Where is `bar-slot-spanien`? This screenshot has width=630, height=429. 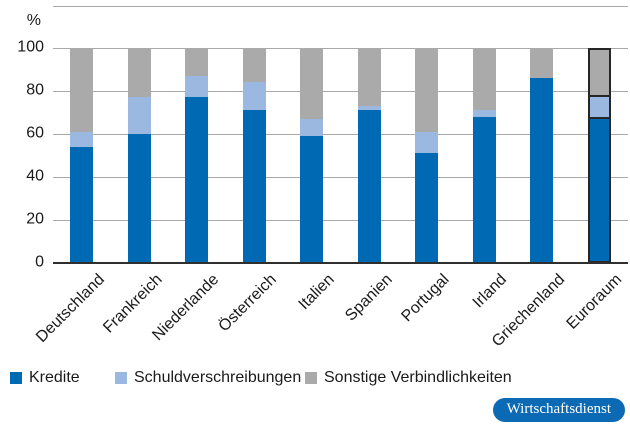
bar-slot-spanien is located at coordinates (370, 155).